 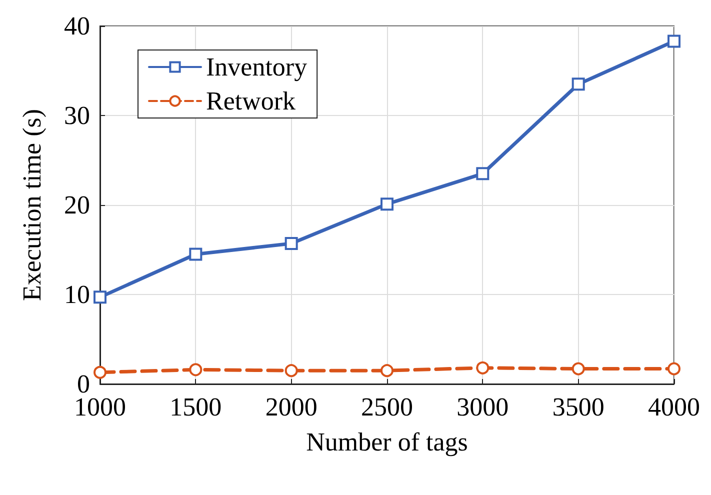 What do you see at coordinates (387, 407) in the screenshot?
I see `x-tick-label: 2500` at bounding box center [387, 407].